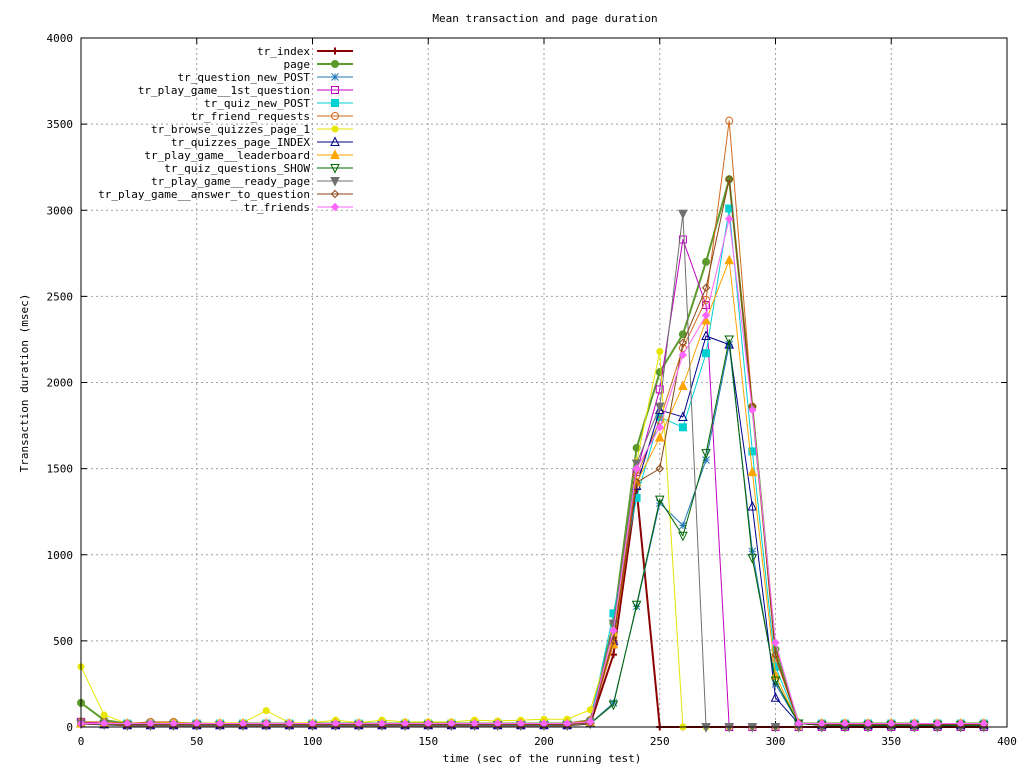 This screenshot has height=768, width=1024. What do you see at coordinates (204, 194) in the screenshot?
I see `legend-label: tr_play_game__answer_to_question` at bounding box center [204, 194].